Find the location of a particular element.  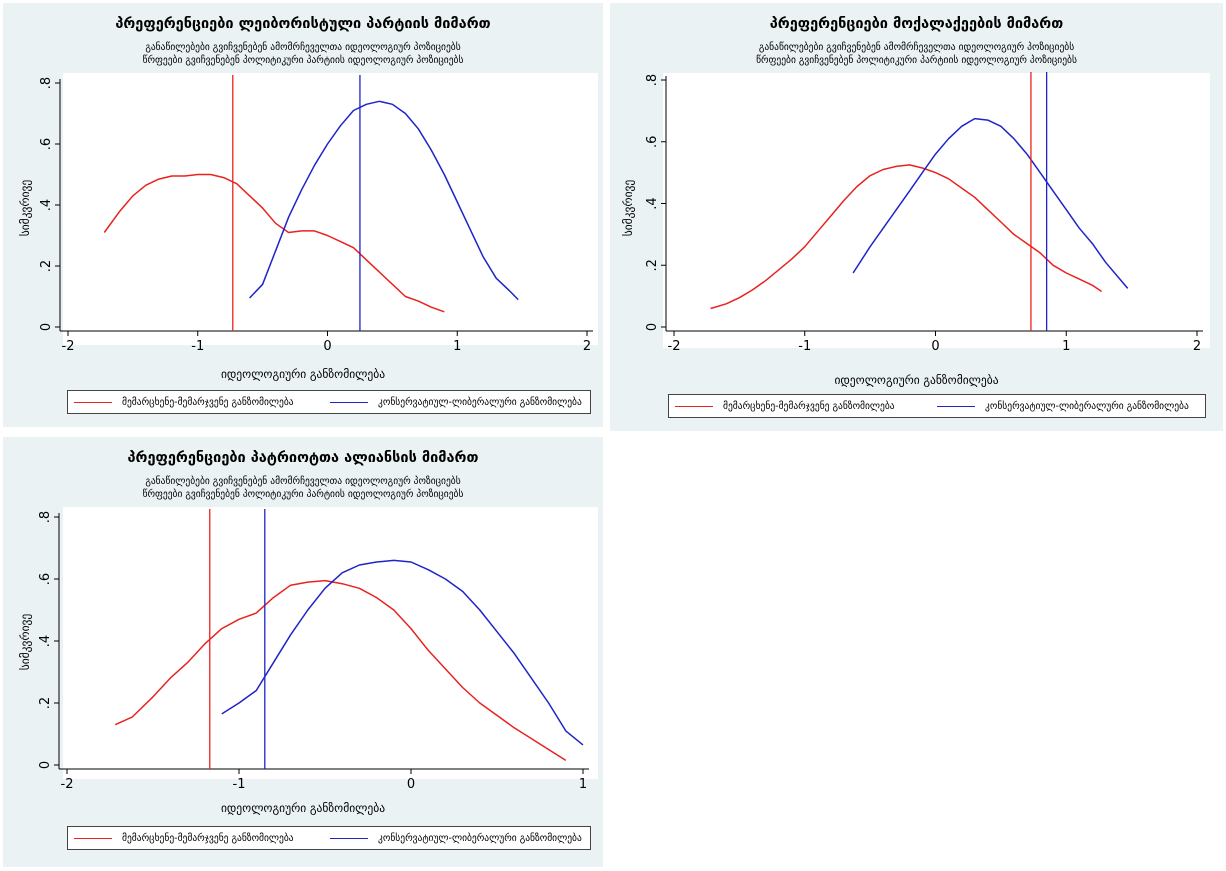

chart-svg: -2 -1 0 1 0 .2 .4 .6 .8 is located at coordinates (313, 650).